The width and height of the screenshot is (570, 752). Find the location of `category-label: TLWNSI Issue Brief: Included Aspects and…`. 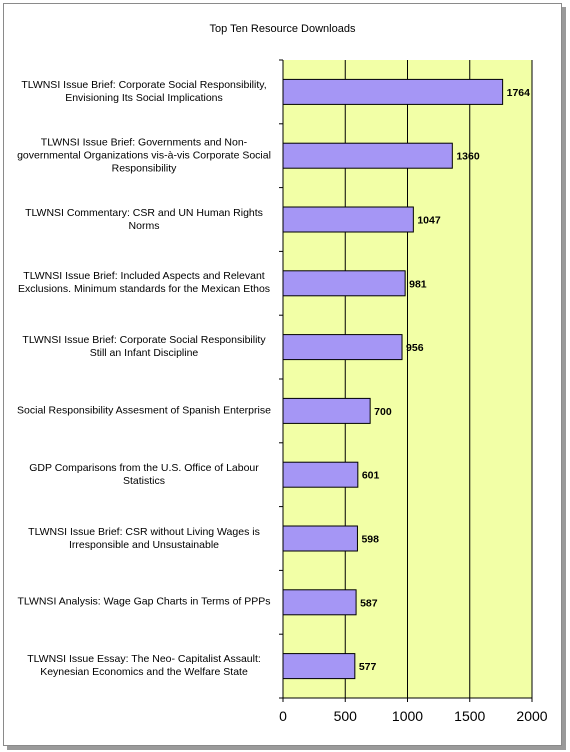

category-label: TLWNSI Issue Brief: Included Aspects and… is located at coordinates (144, 283).